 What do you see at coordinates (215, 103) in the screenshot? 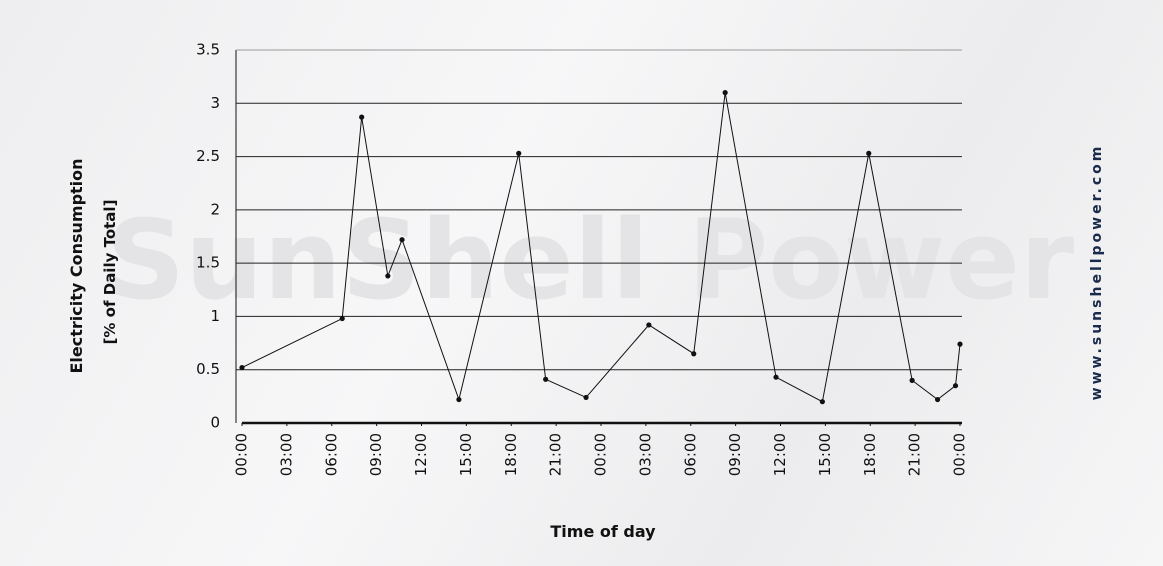
I see `y-tick-label: 3` at bounding box center [215, 103].